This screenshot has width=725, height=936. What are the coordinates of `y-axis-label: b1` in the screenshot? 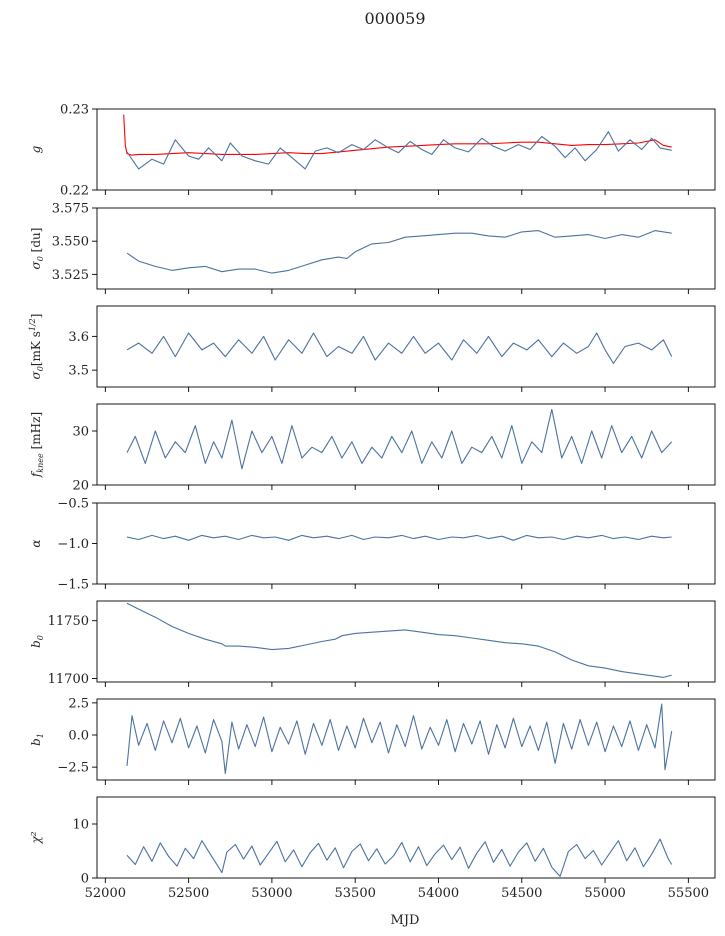 It's located at (37, 739).